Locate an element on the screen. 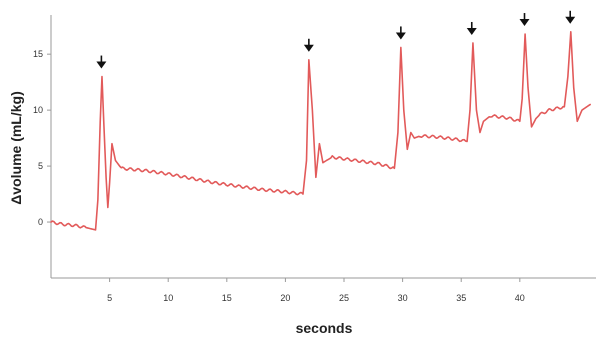 This screenshot has width=597, height=340. y-axis-title: Δvolume (mL/kg) is located at coordinates (16, 148).